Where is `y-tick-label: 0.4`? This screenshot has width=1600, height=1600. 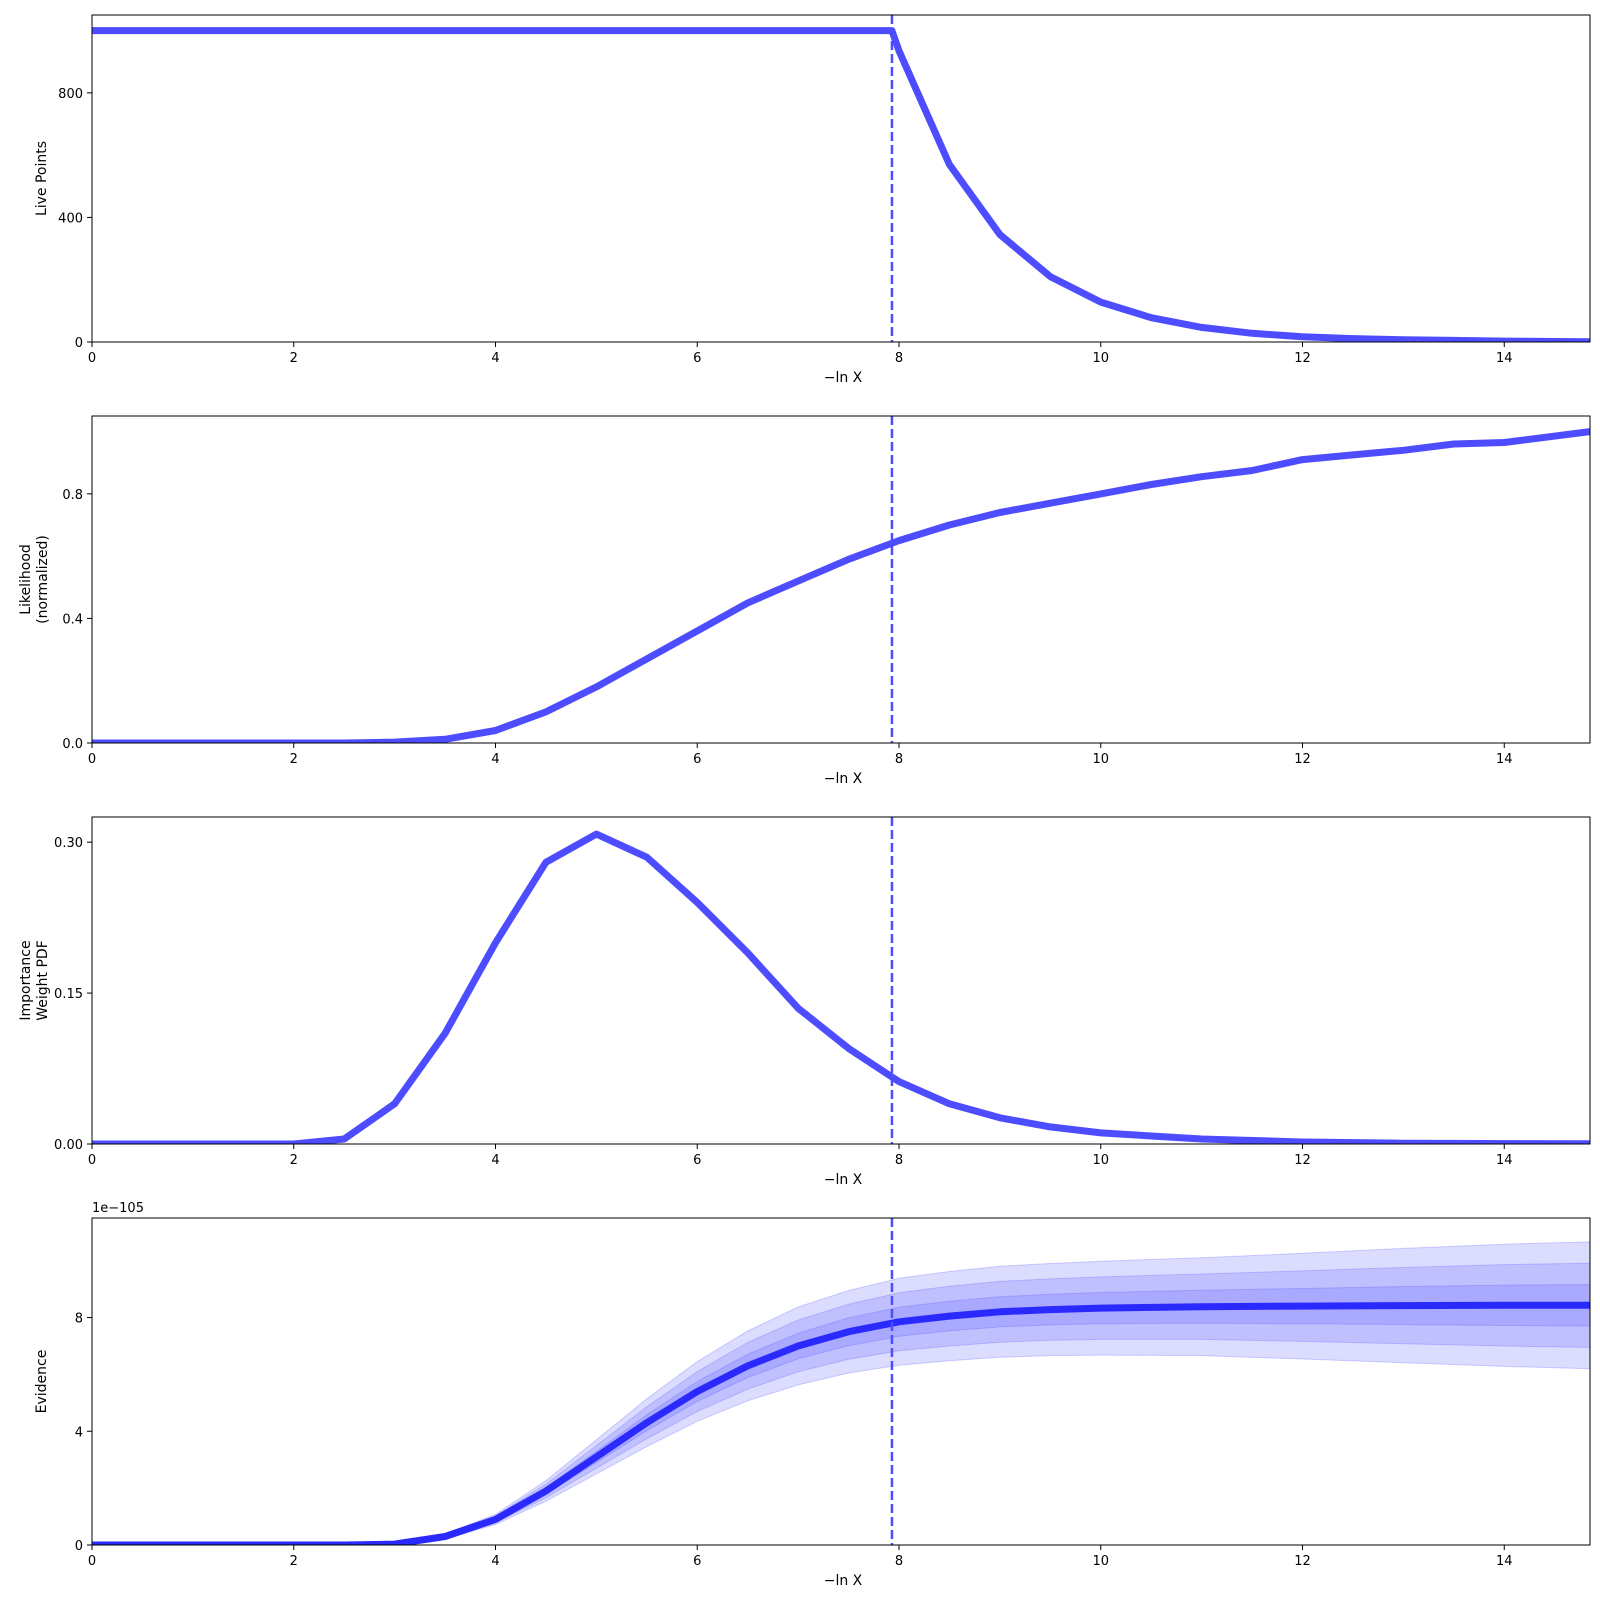
y-tick-label: 0.4 is located at coordinates (72, 619).